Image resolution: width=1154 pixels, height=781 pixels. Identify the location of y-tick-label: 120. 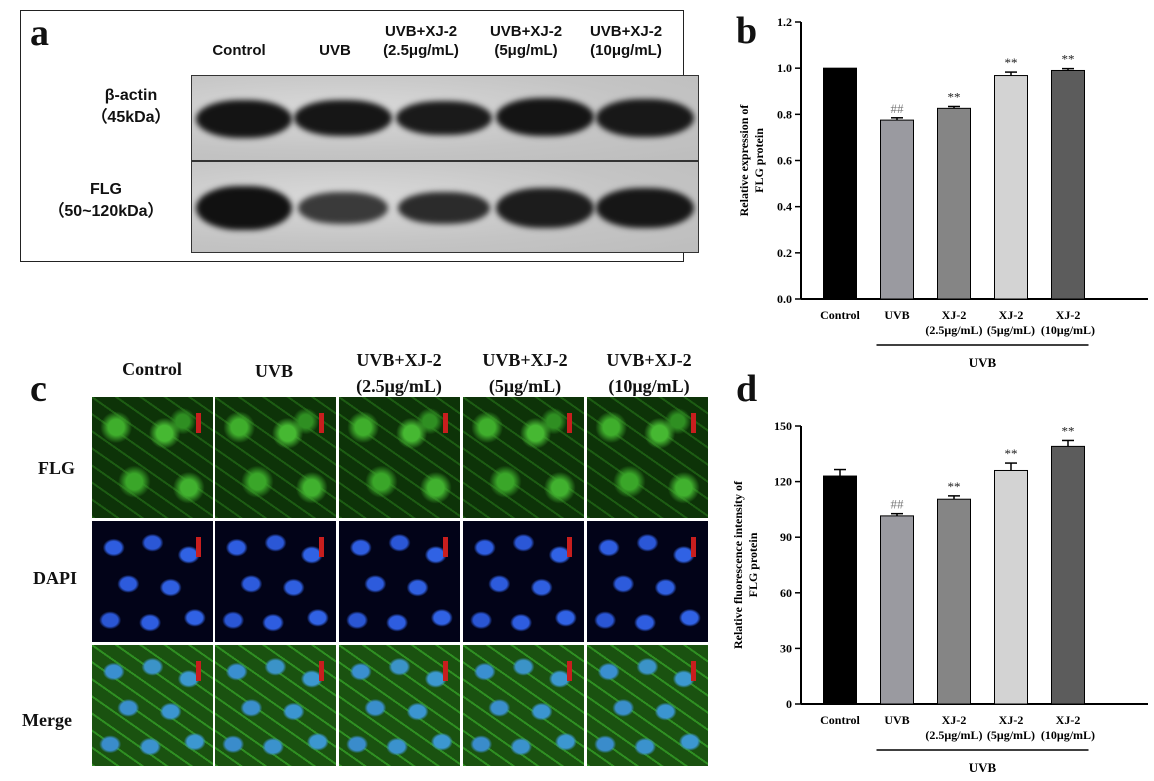
(783, 482).